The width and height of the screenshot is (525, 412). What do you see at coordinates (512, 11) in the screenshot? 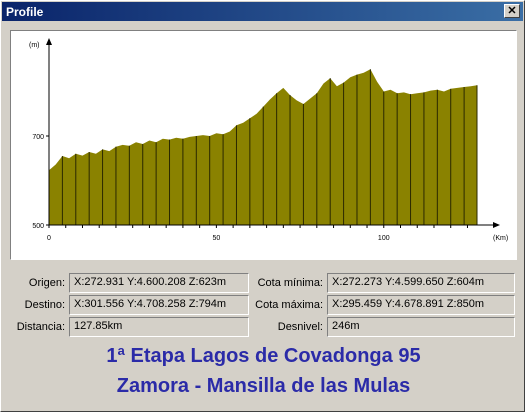
I see `close-button: ✕` at bounding box center [512, 11].